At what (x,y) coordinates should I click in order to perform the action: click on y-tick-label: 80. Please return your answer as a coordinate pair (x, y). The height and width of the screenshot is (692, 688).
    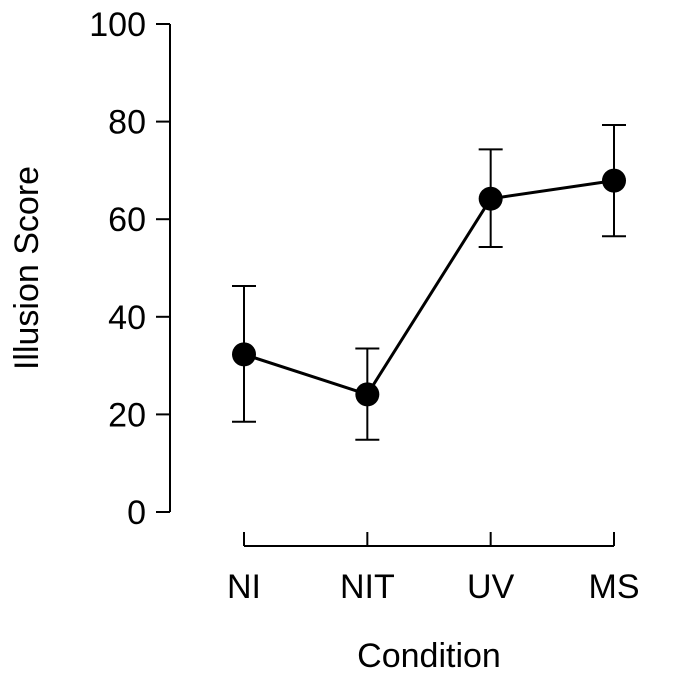
    Looking at the image, I should click on (127, 123).